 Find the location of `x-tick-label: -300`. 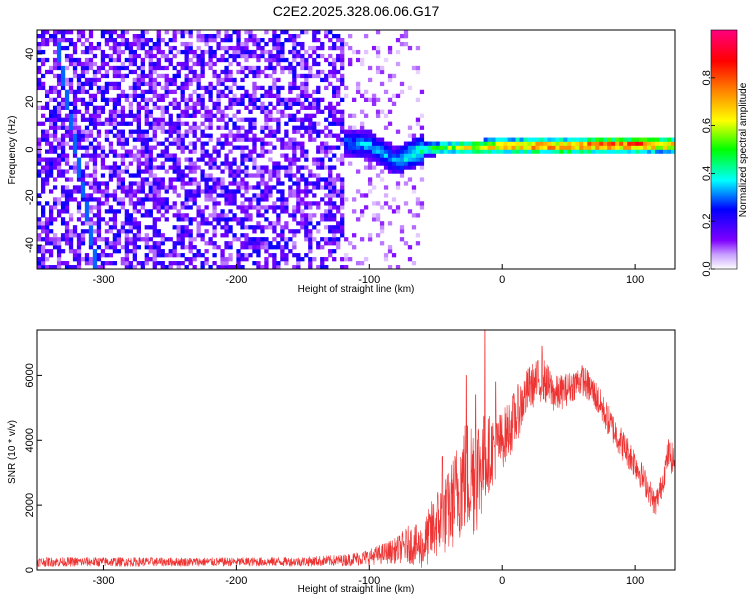

x-tick-label: -300 is located at coordinates (103, 280).